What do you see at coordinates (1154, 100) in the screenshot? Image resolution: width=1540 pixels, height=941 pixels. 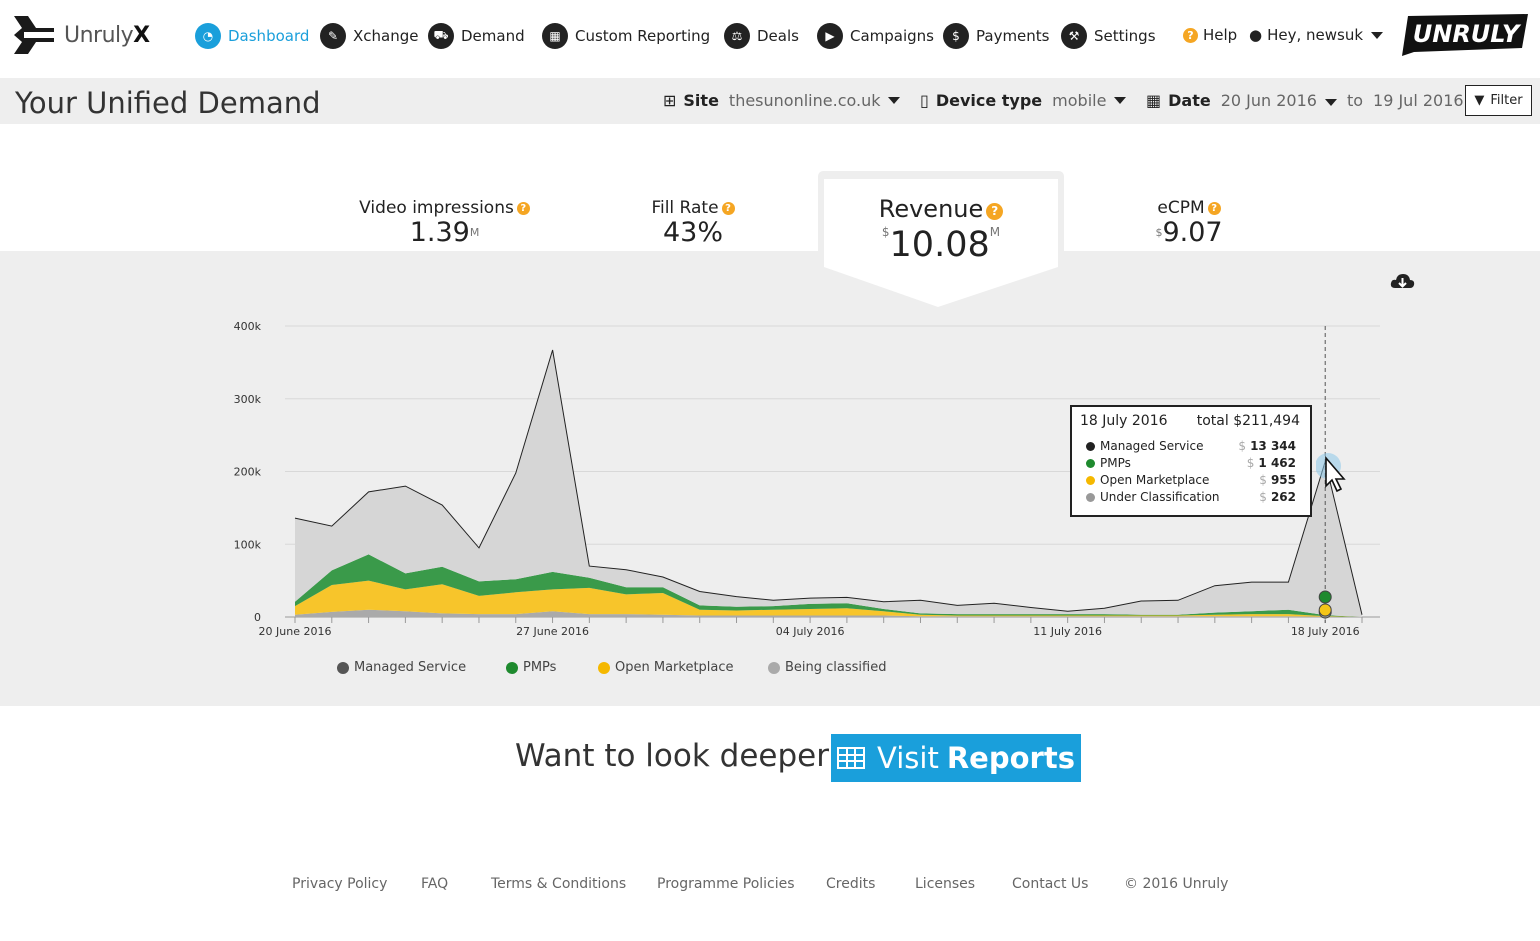 I see `calendar-icon: ▦` at bounding box center [1154, 100].